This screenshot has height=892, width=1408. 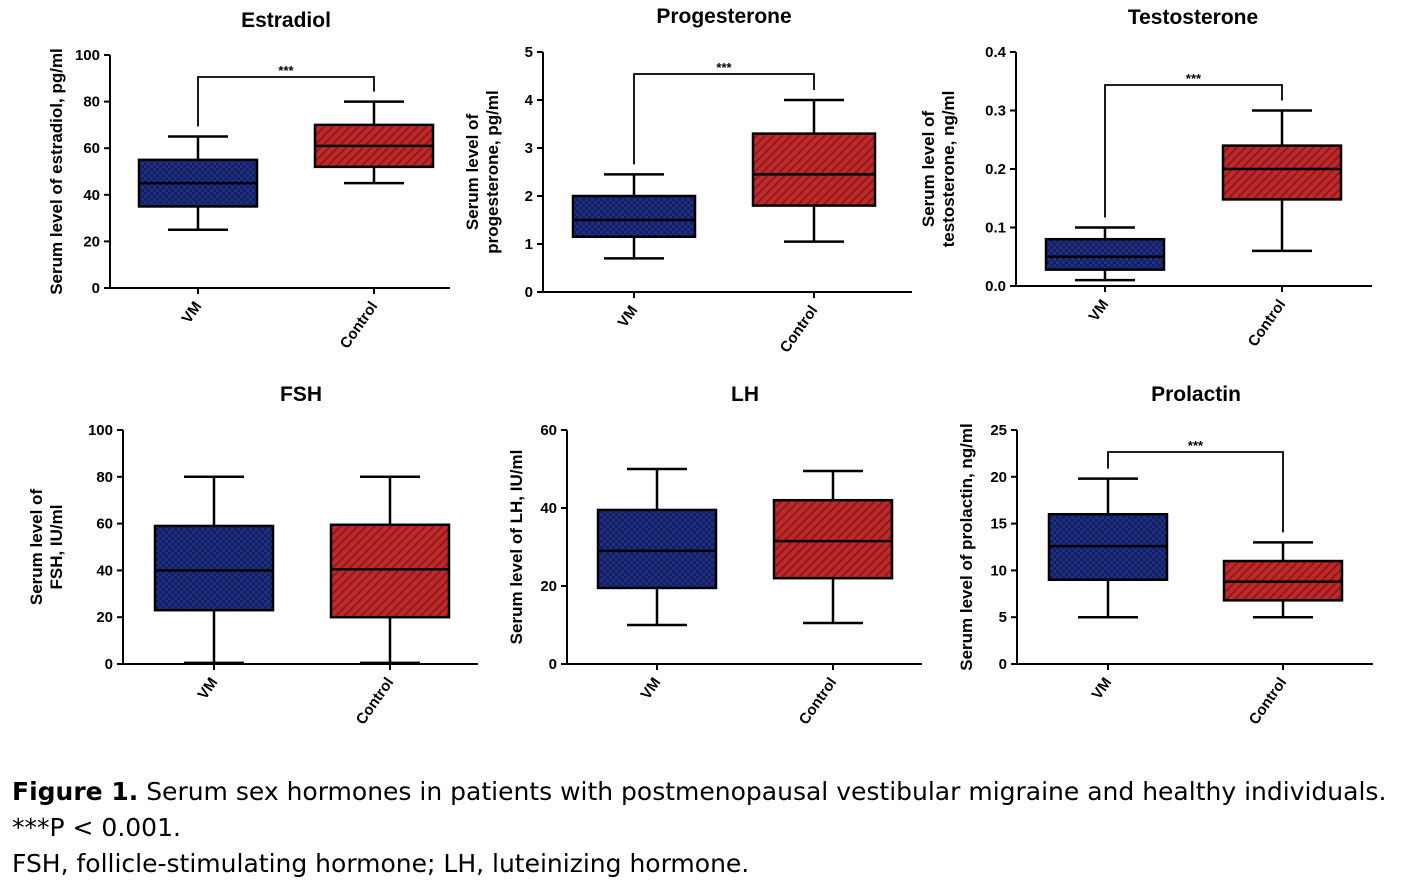 I want to click on chart-title: Prolactin, so click(x=1196, y=394).